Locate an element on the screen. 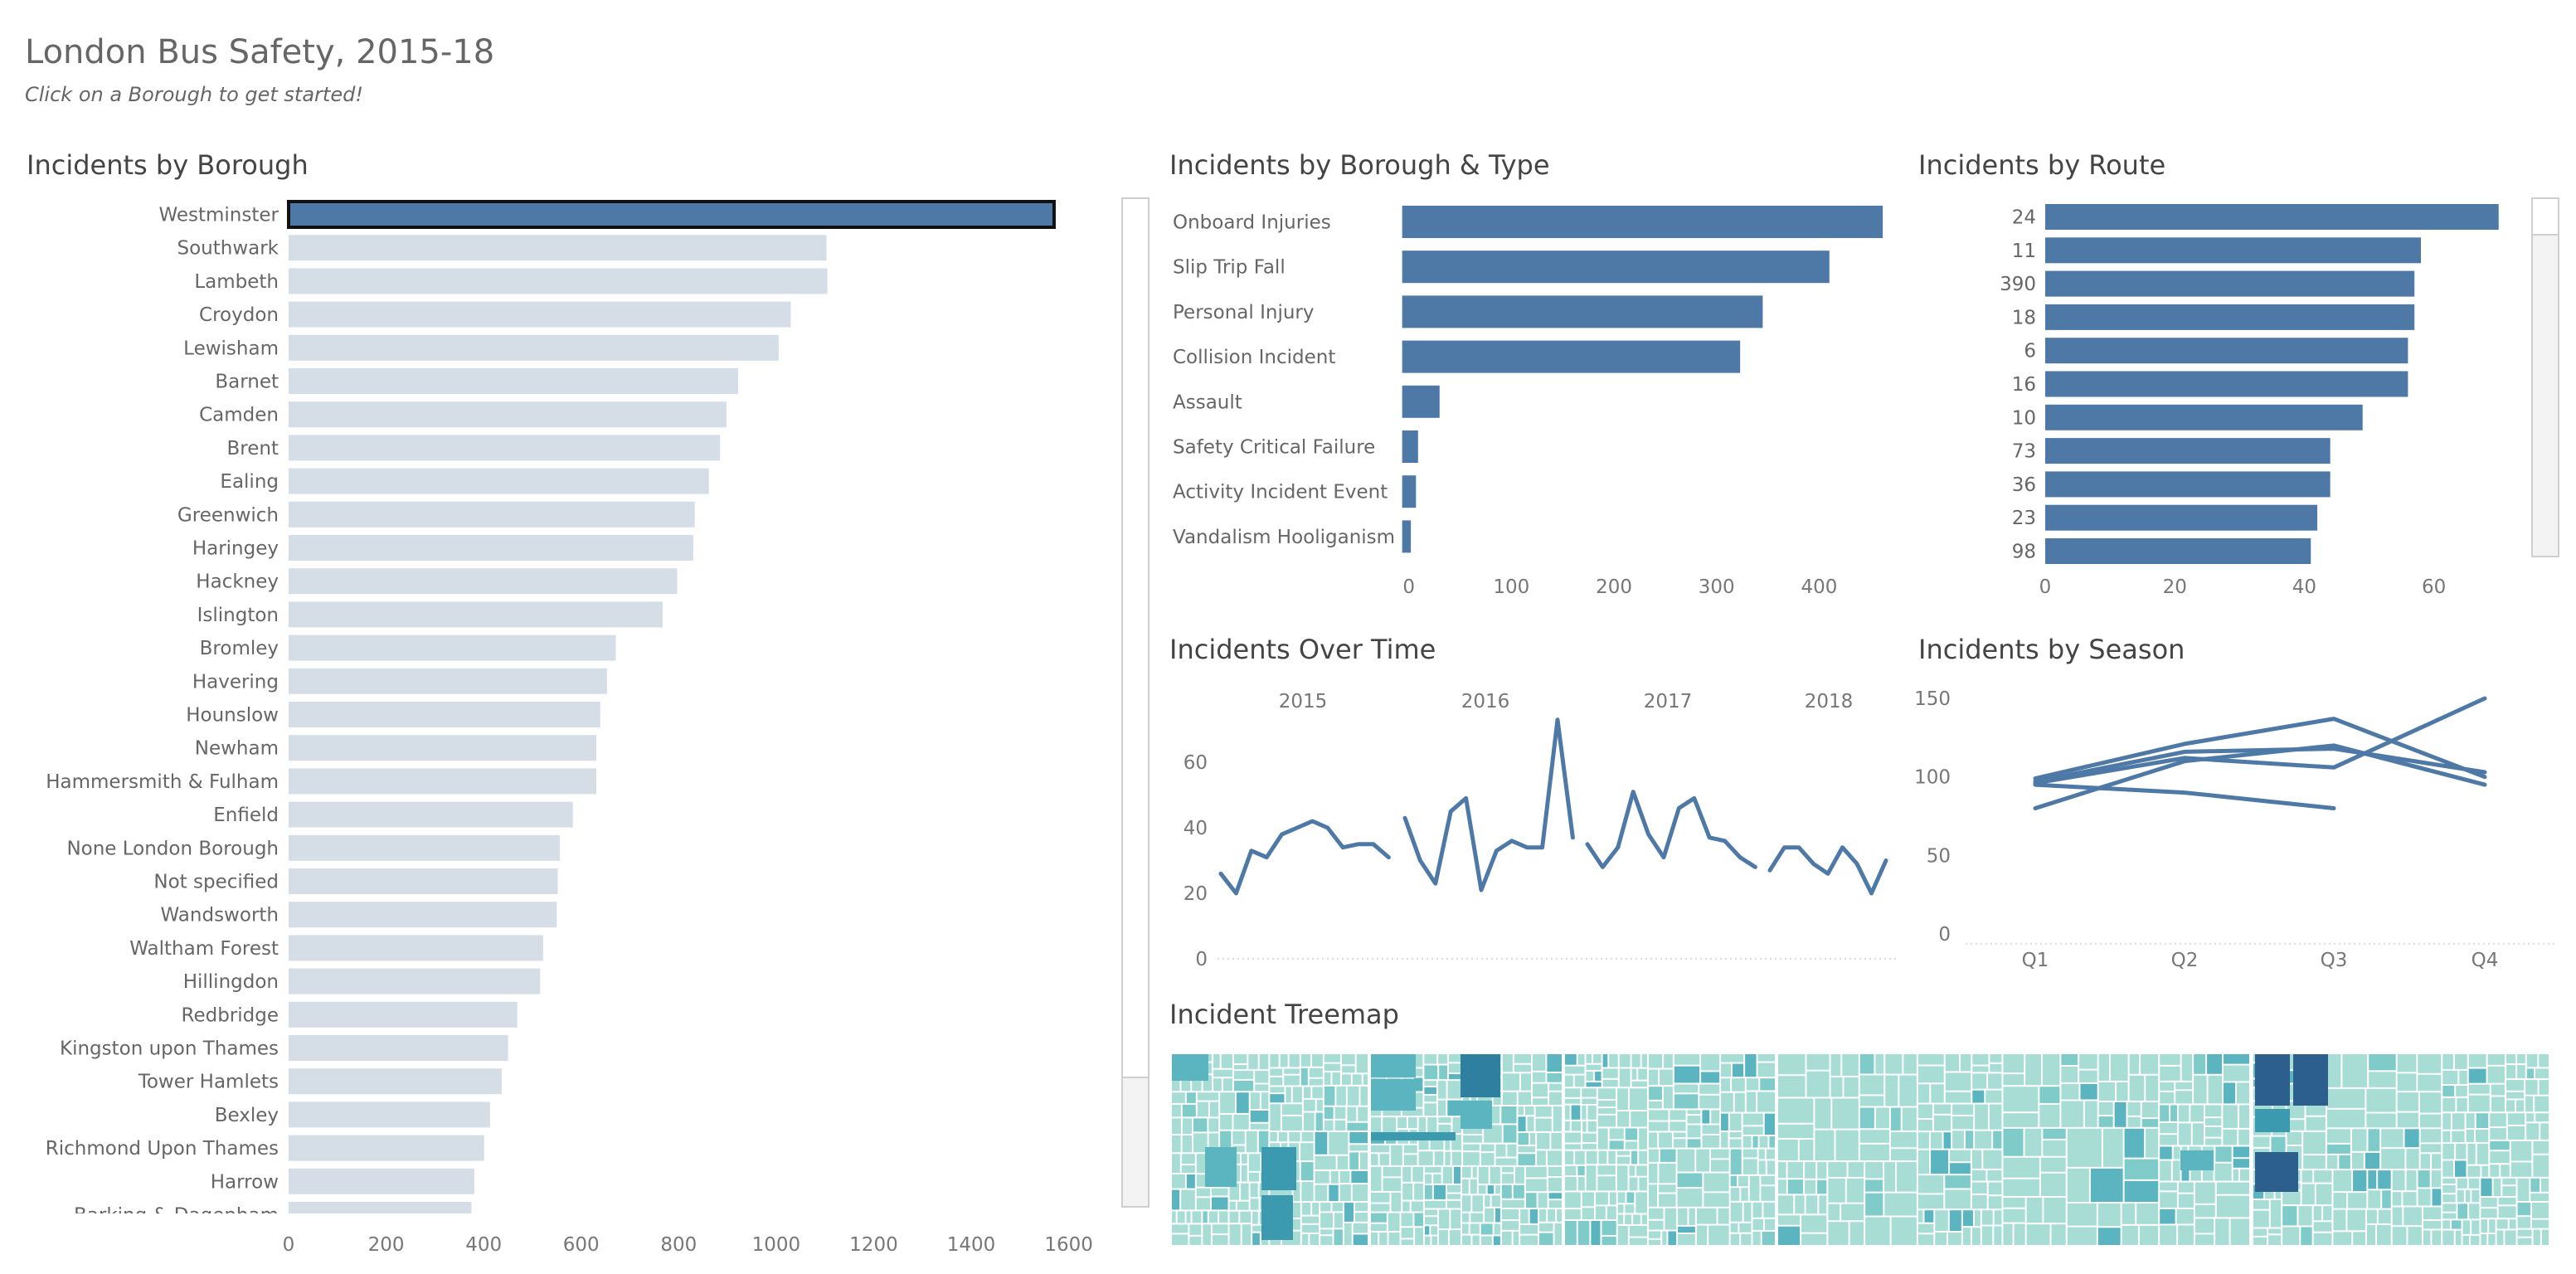  borough-scrollbar-thumb is located at coordinates (1136, 638).